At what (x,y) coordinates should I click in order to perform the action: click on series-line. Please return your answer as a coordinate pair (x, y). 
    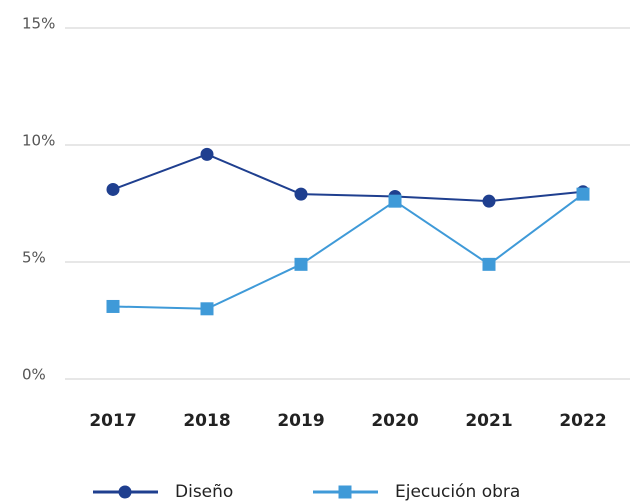
    Looking at the image, I should click on (348, 178).